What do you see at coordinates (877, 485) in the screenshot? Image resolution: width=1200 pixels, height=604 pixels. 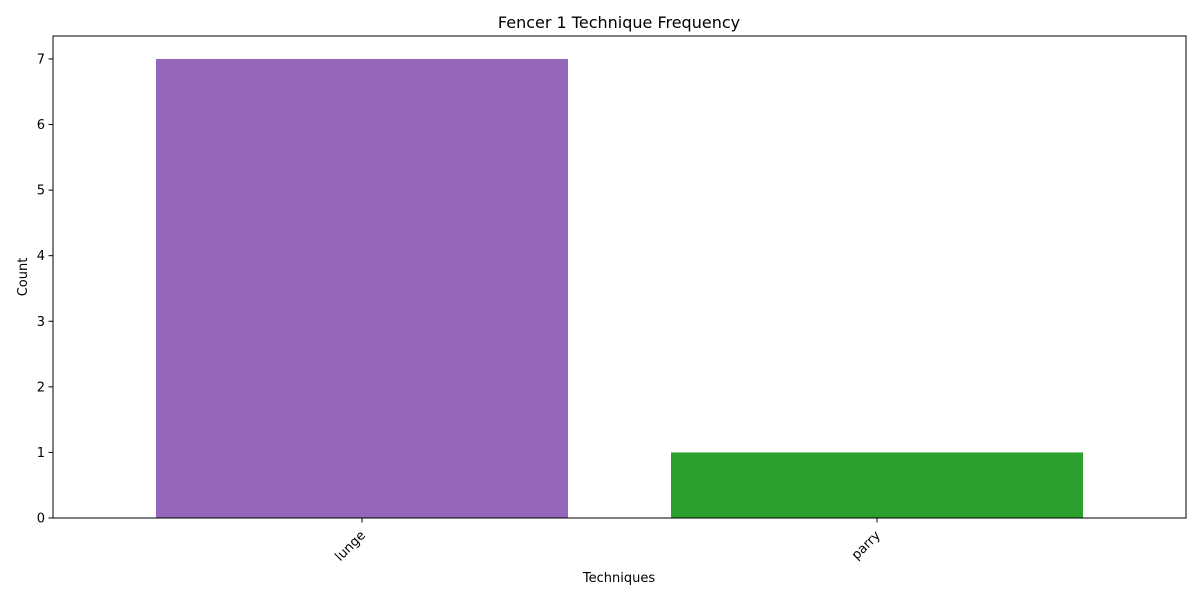 I see `bar-parry` at bounding box center [877, 485].